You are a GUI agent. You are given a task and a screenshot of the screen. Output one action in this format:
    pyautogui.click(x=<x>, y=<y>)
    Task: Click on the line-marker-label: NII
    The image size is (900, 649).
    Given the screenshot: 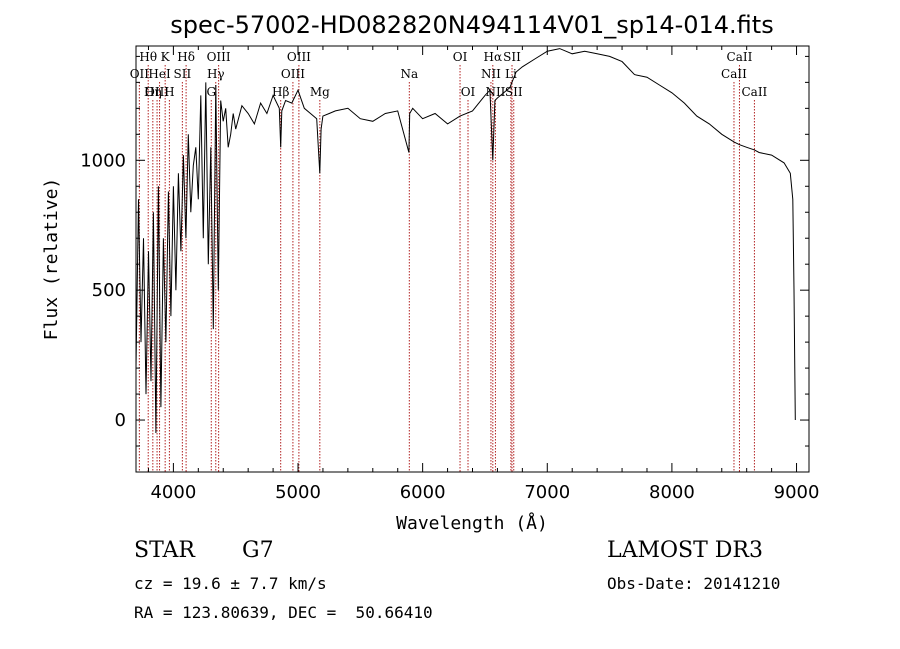 What is the action you would take?
    pyautogui.click(x=491, y=74)
    